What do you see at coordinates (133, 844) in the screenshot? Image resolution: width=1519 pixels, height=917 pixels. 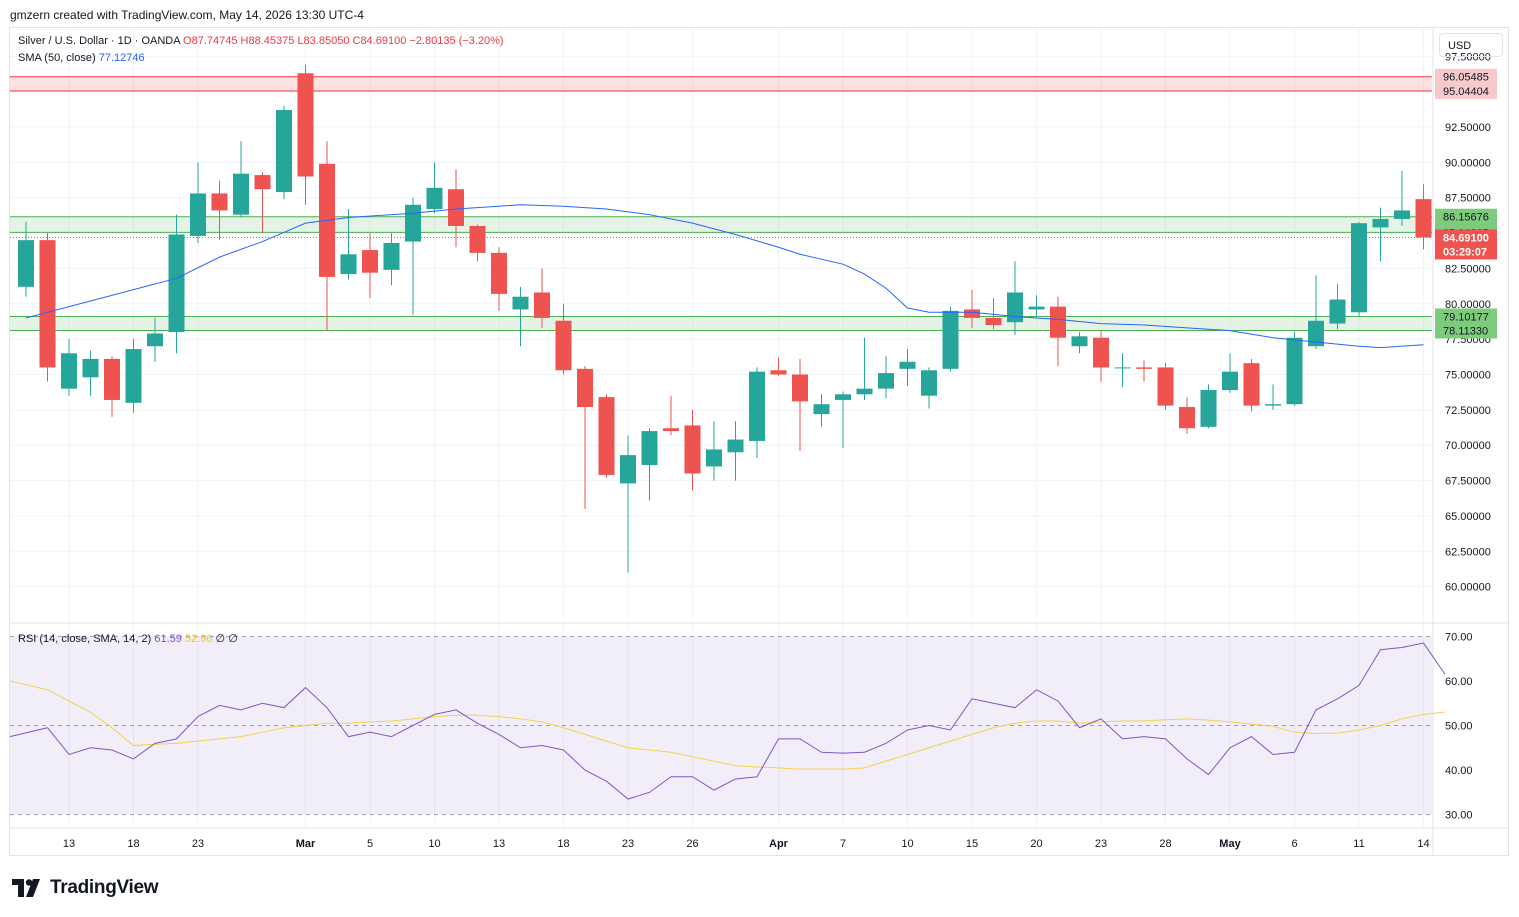 I see `time-tick-label: 18` at bounding box center [133, 844].